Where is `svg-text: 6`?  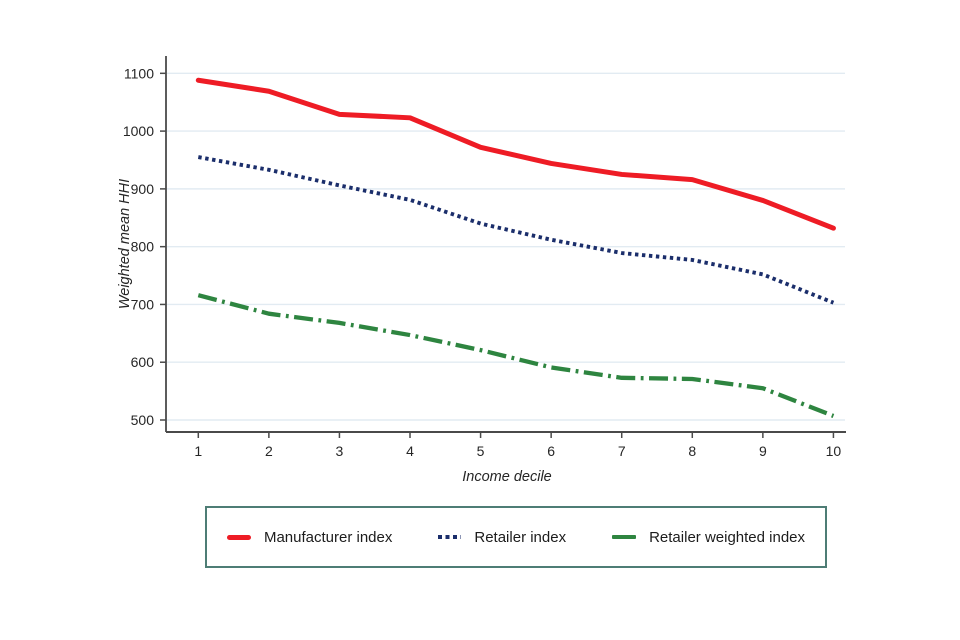 svg-text: 6 is located at coordinates (551, 451).